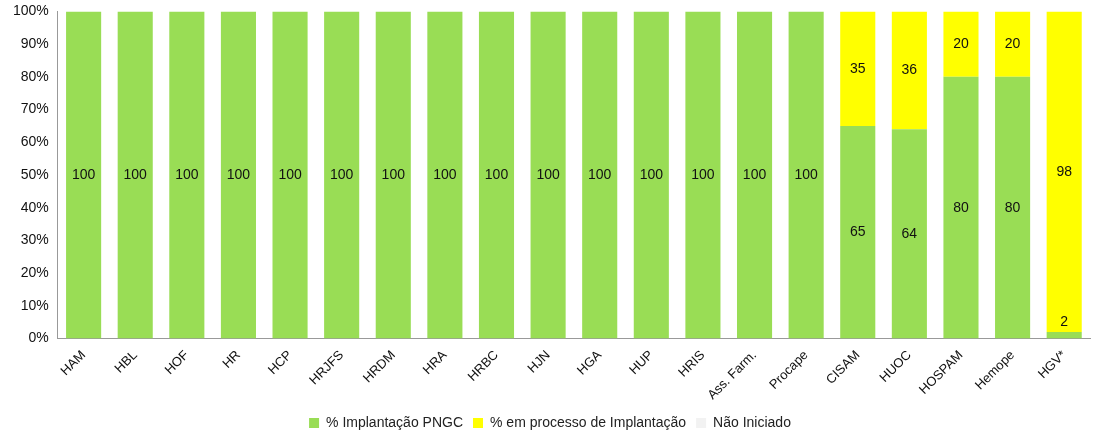 The height and width of the screenshot is (440, 1100). What do you see at coordinates (395, 421) in the screenshot?
I see `legend-label: % Implantação PNGC` at bounding box center [395, 421].